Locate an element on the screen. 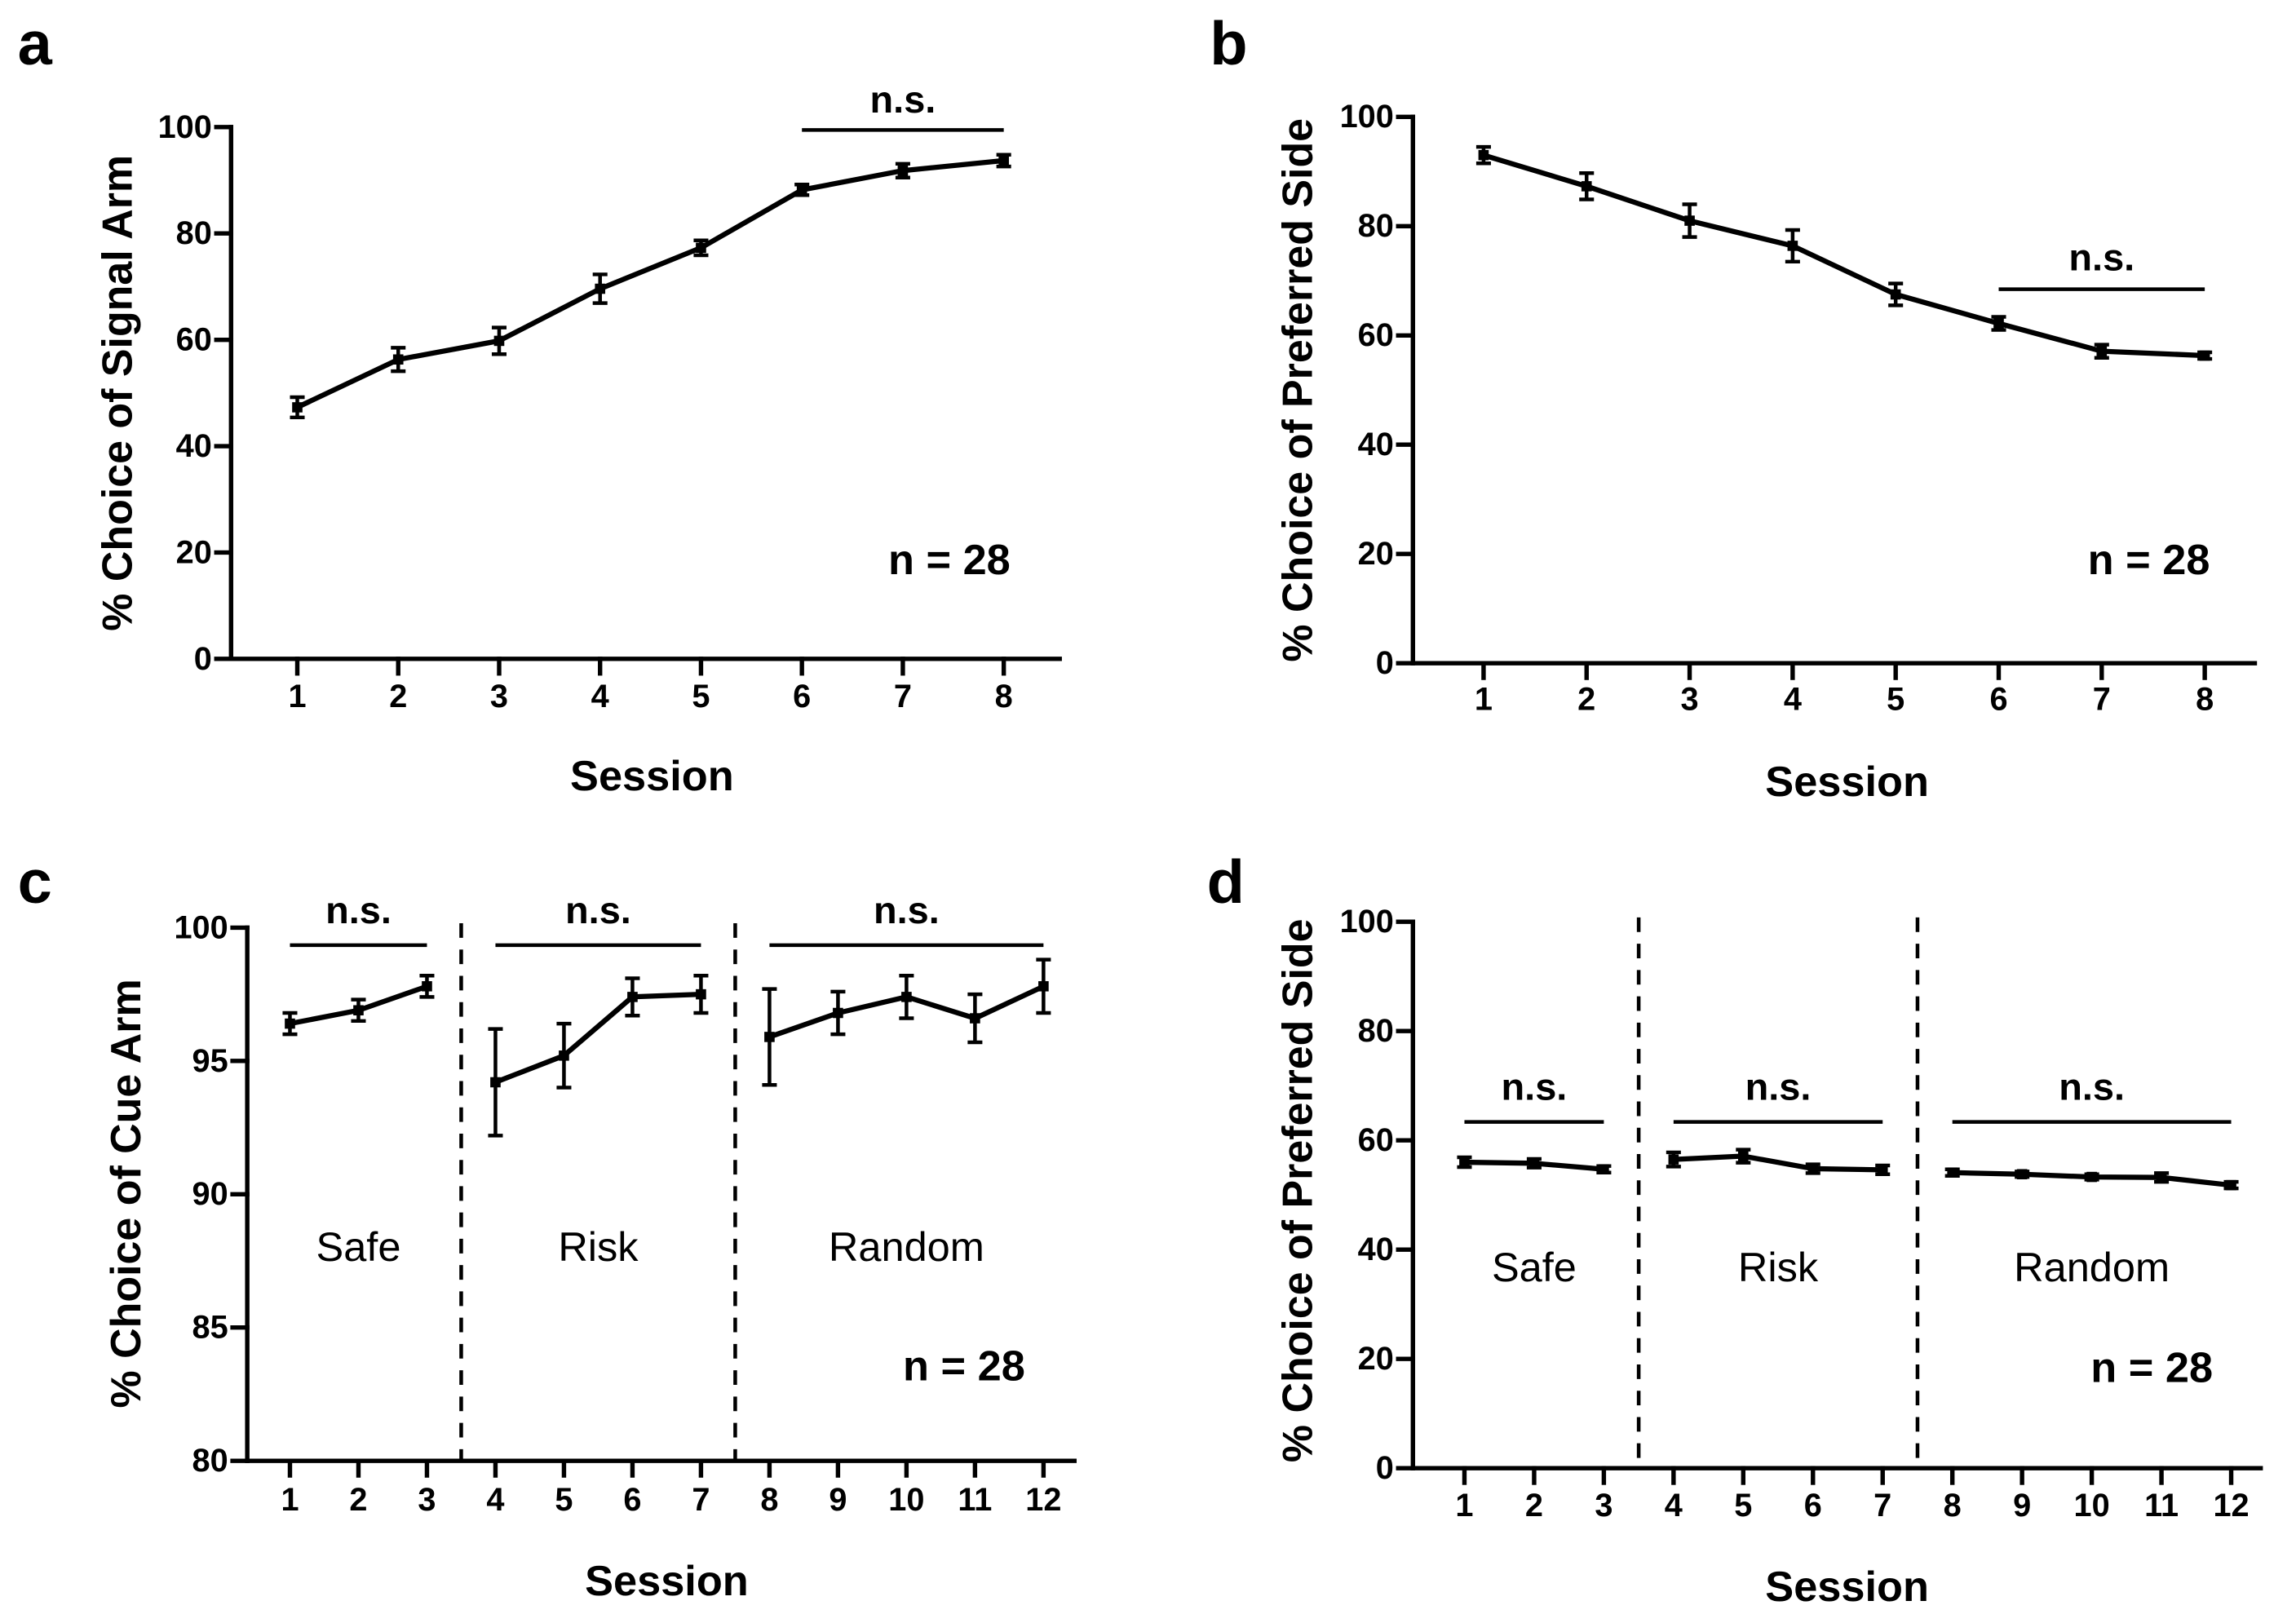 This screenshot has width=2296, height=1623. panel-letter: c is located at coordinates (35, 881).